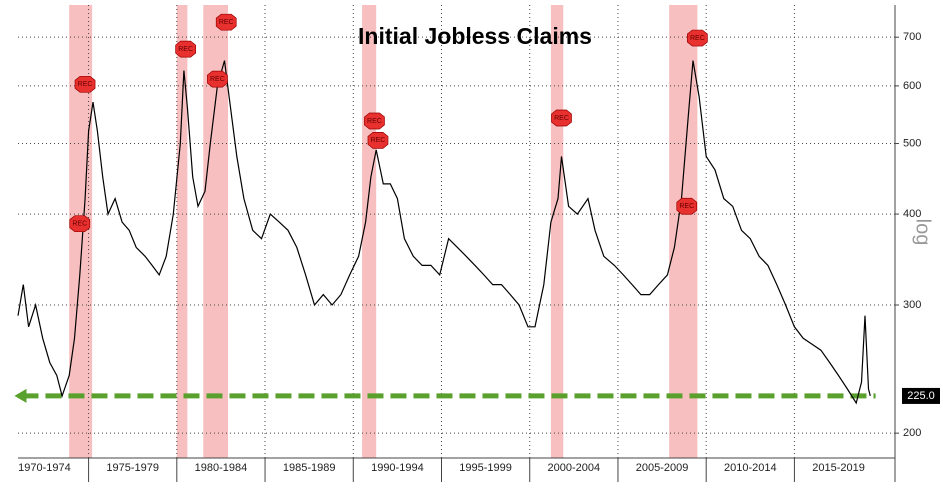 This screenshot has width=943, height=496. What do you see at coordinates (923, 232) in the screenshot?
I see `y-axis-label: log` at bounding box center [923, 232].